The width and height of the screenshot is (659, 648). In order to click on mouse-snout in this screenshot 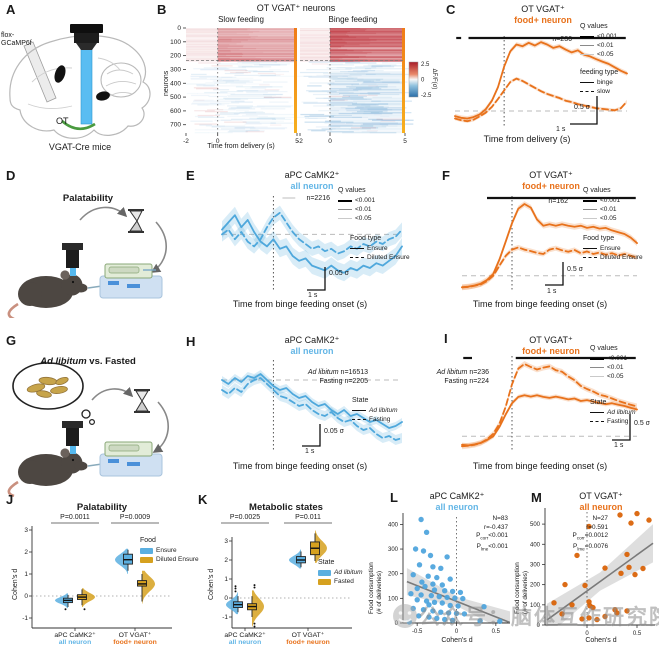, I will do `click(81, 288)`.